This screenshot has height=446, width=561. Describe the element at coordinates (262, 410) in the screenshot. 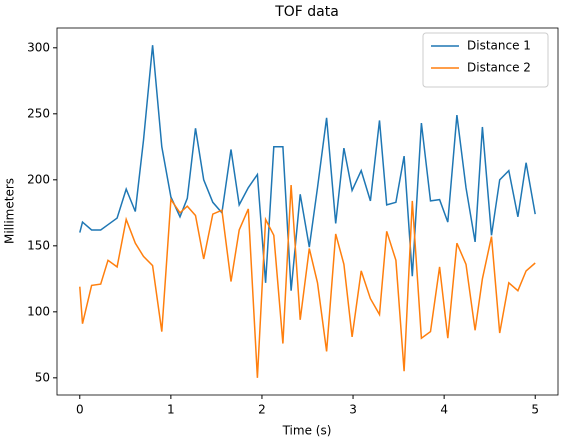

I see `x-tick-label: 2` at that location.